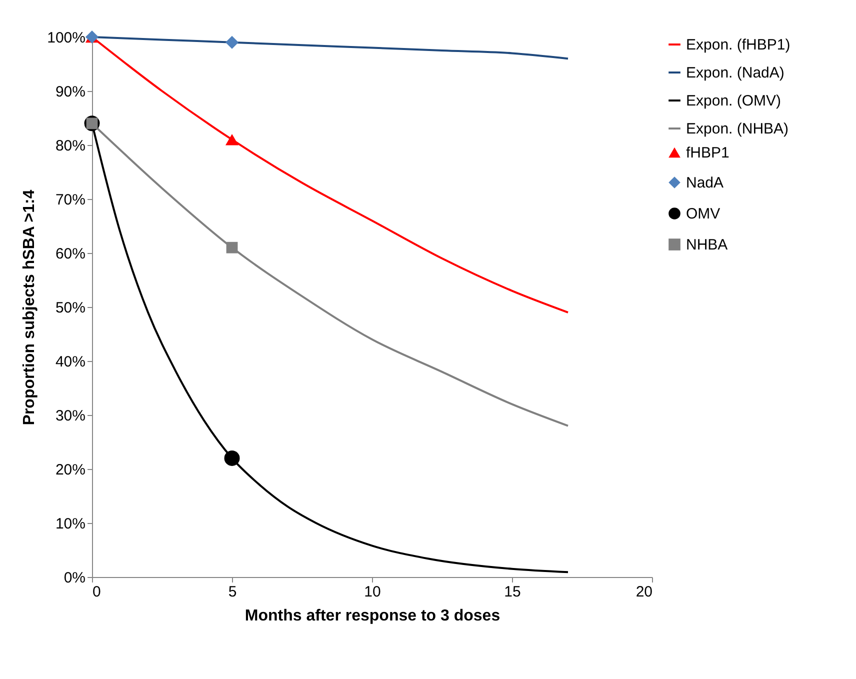 This screenshot has width=856, height=679. What do you see at coordinates (70, 524) in the screenshot?
I see `y-tick-label: 10%` at bounding box center [70, 524].